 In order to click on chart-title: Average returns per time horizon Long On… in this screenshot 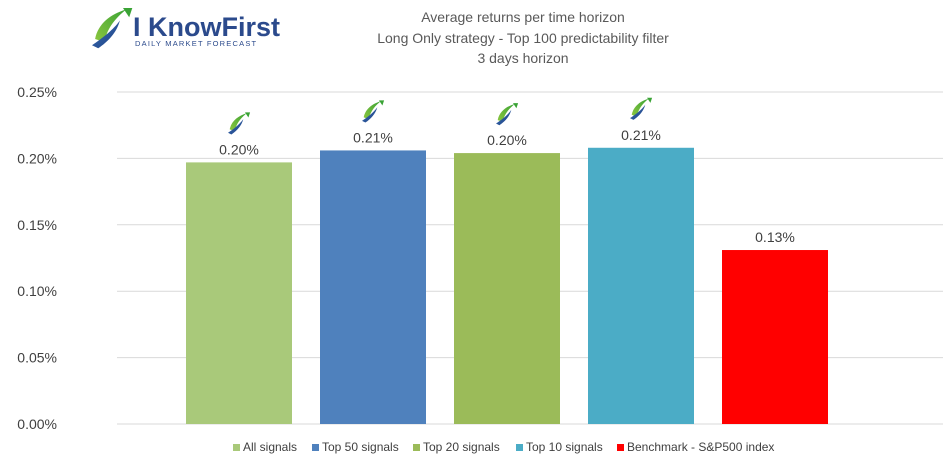, I will do `click(523, 37)`.